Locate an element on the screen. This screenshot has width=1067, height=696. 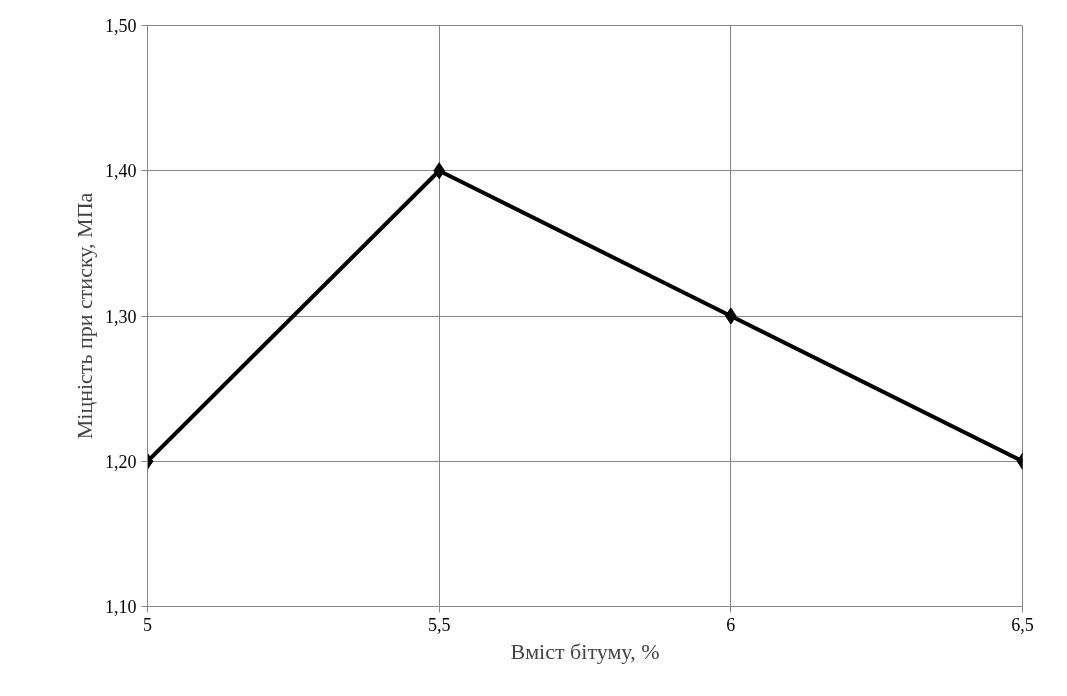
y-axis-title: Міцність при стиску, МПа is located at coordinates (84, 316).